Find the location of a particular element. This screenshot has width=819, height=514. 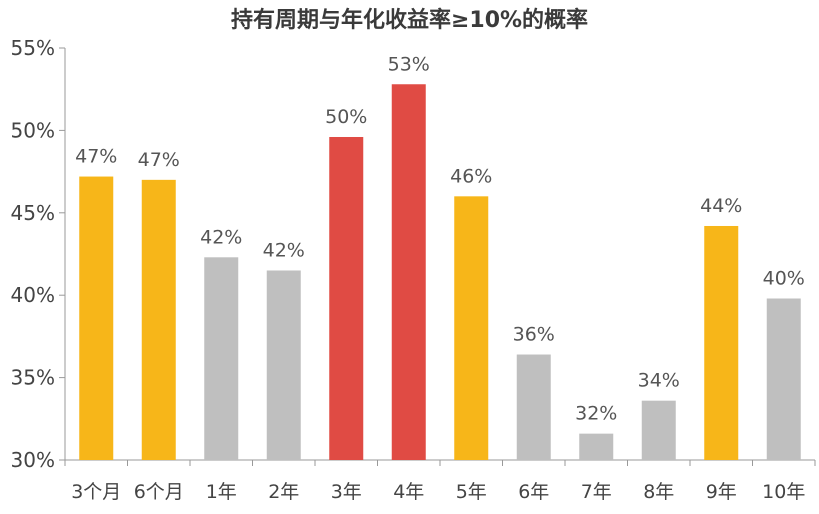

x-tick-label: 7年 is located at coordinates (596, 492).